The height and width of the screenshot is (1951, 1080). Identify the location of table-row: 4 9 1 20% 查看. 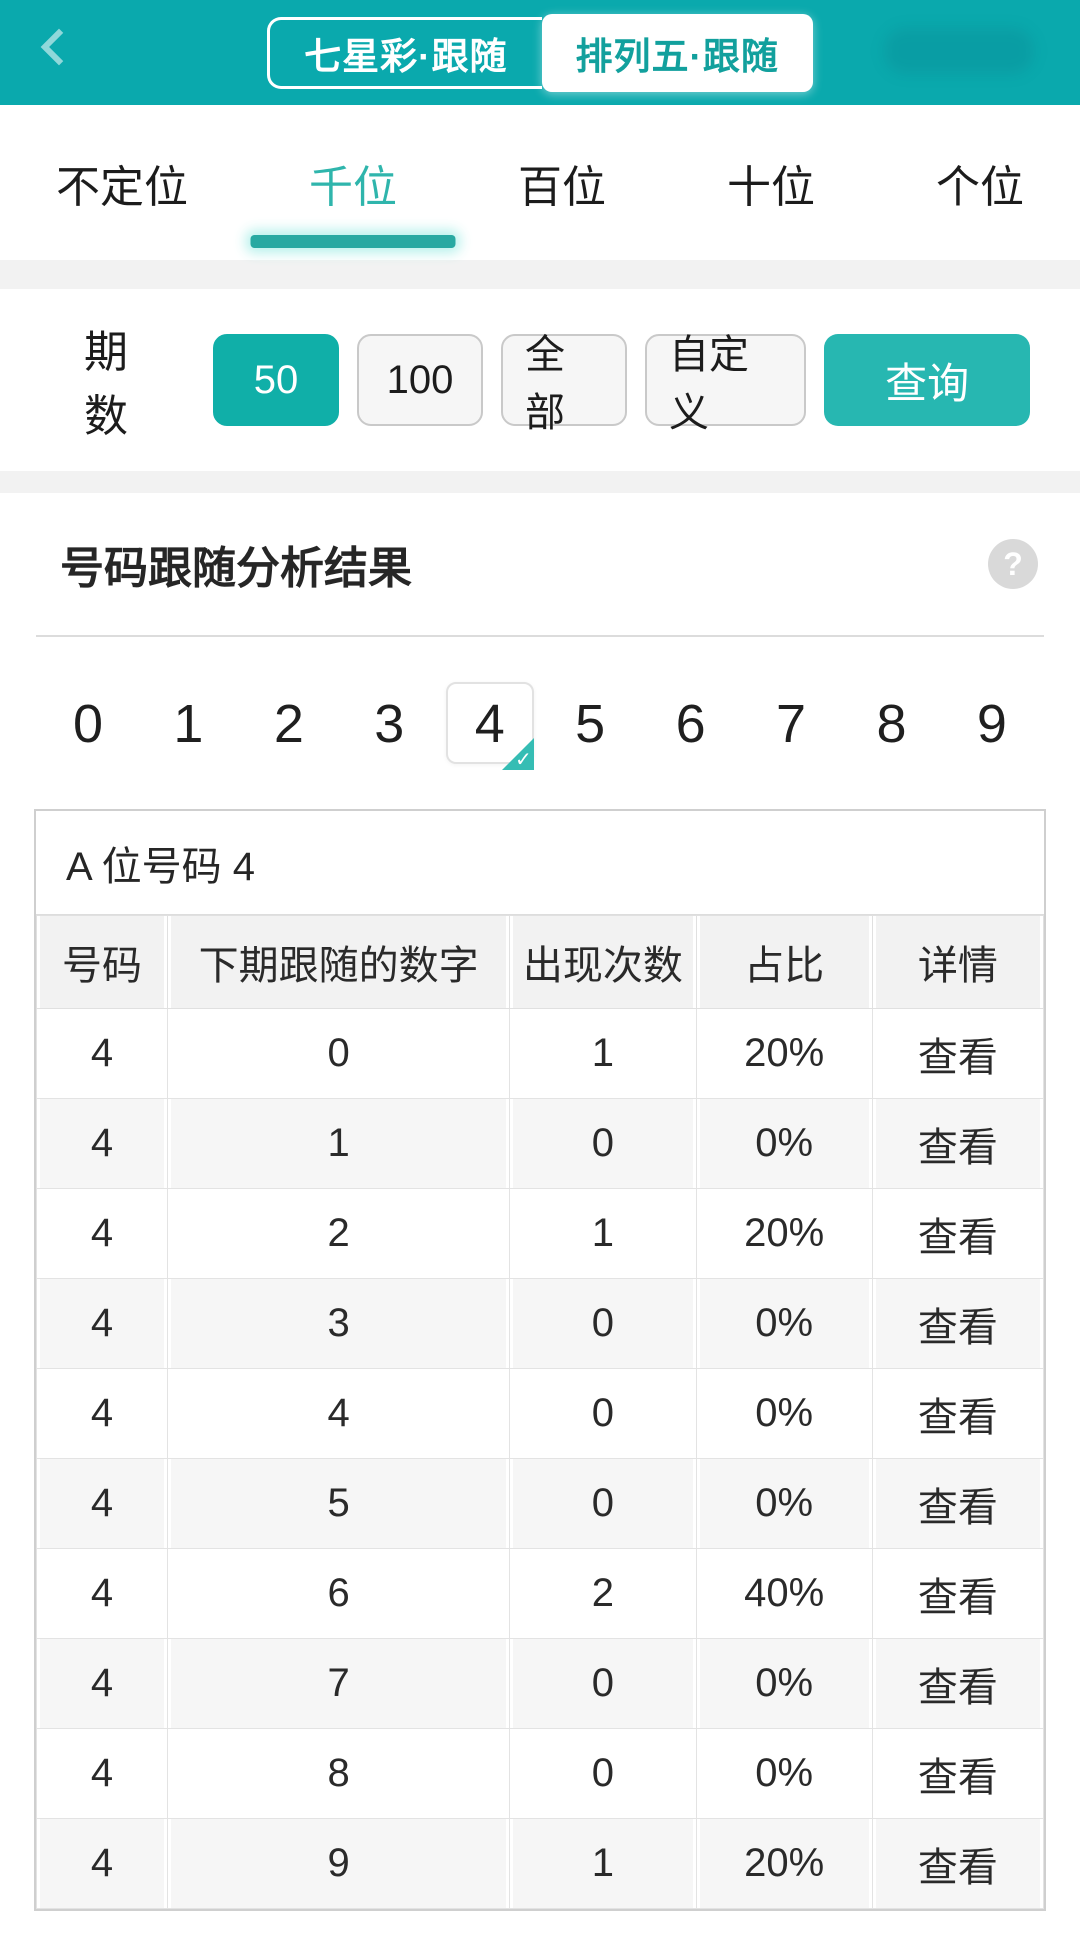
(540, 1863).